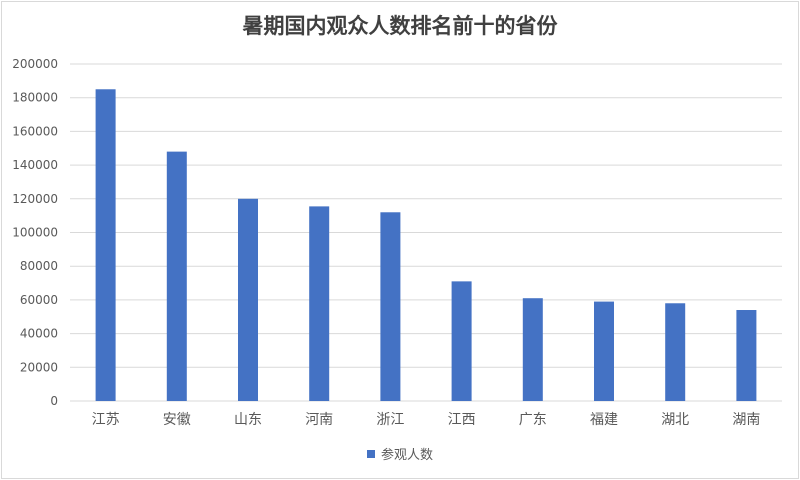 Image resolution: width=800 pixels, height=480 pixels. Describe the element at coordinates (462, 420) in the screenshot. I see `x-tick-label: 江西` at that location.